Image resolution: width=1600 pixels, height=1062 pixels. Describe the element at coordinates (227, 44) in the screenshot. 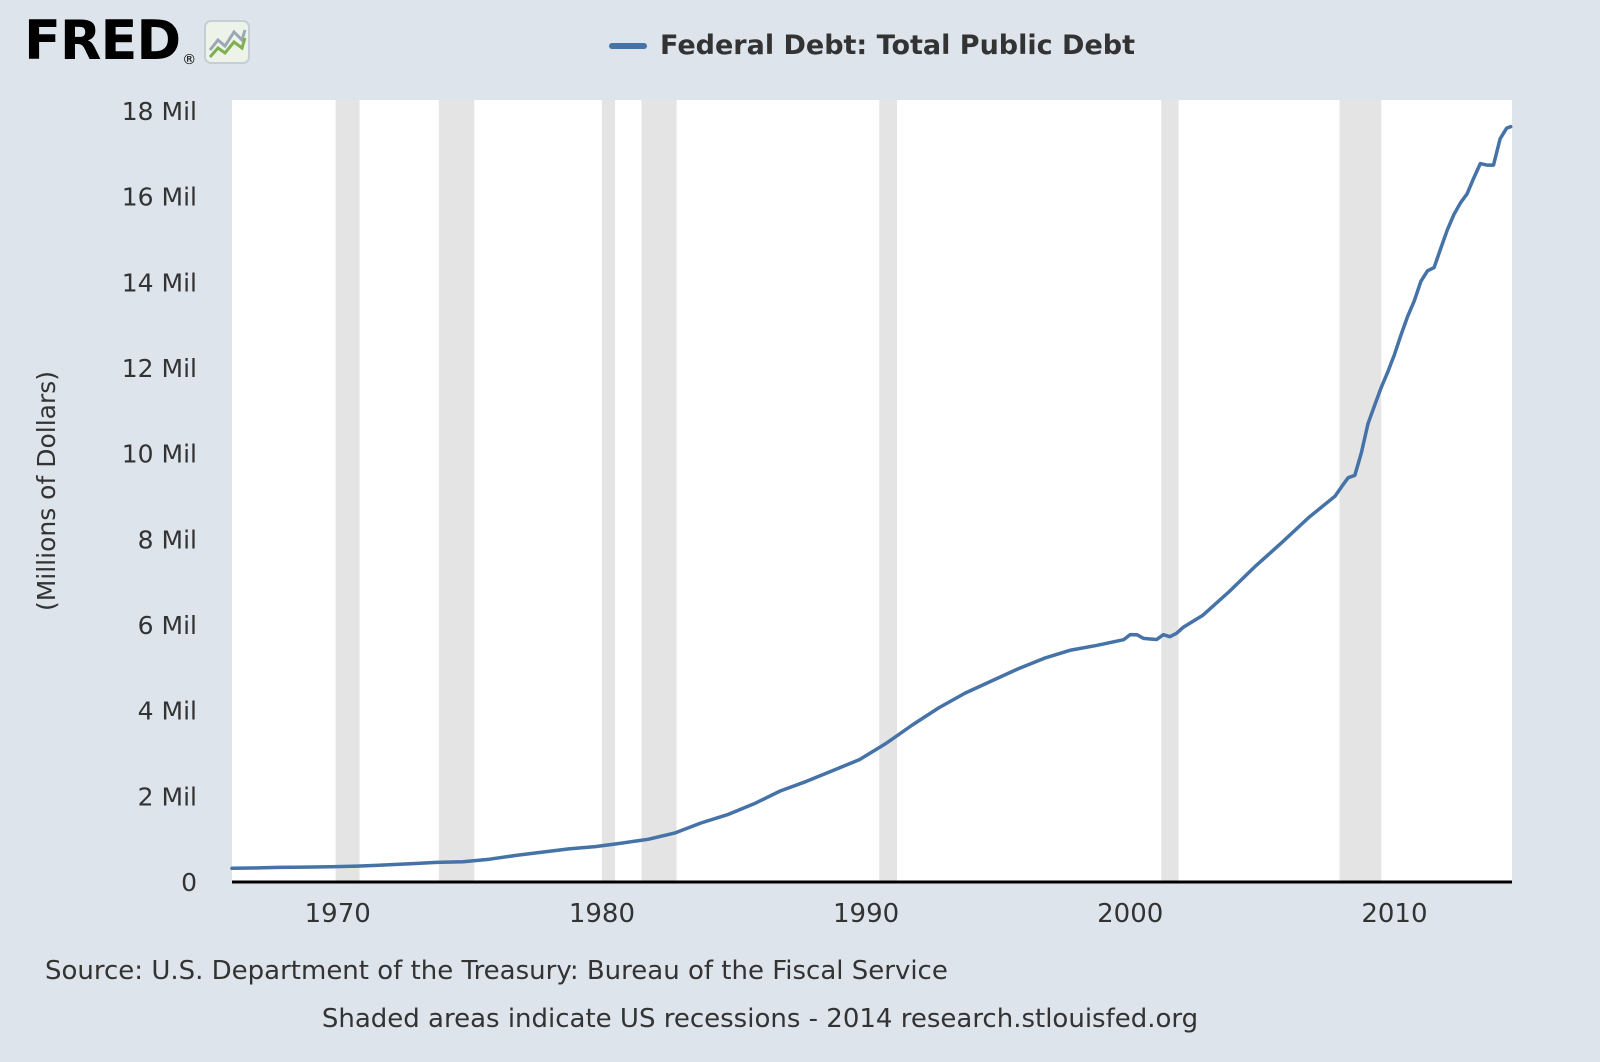

I see `fred-sparkline-icon` at that location.